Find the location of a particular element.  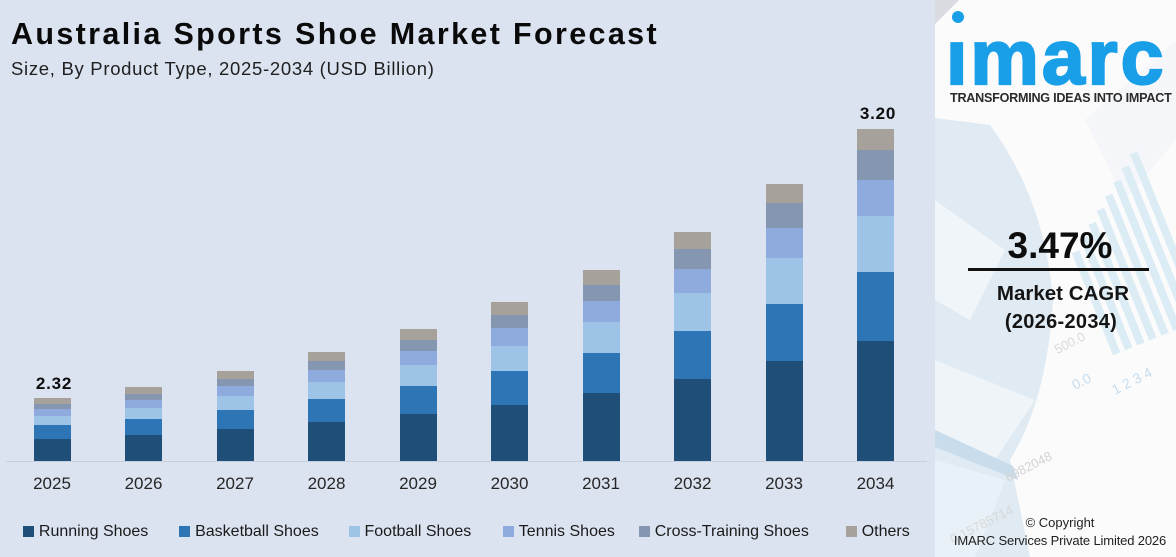

svg-text: 0.0 is located at coordinates (1081, 380).